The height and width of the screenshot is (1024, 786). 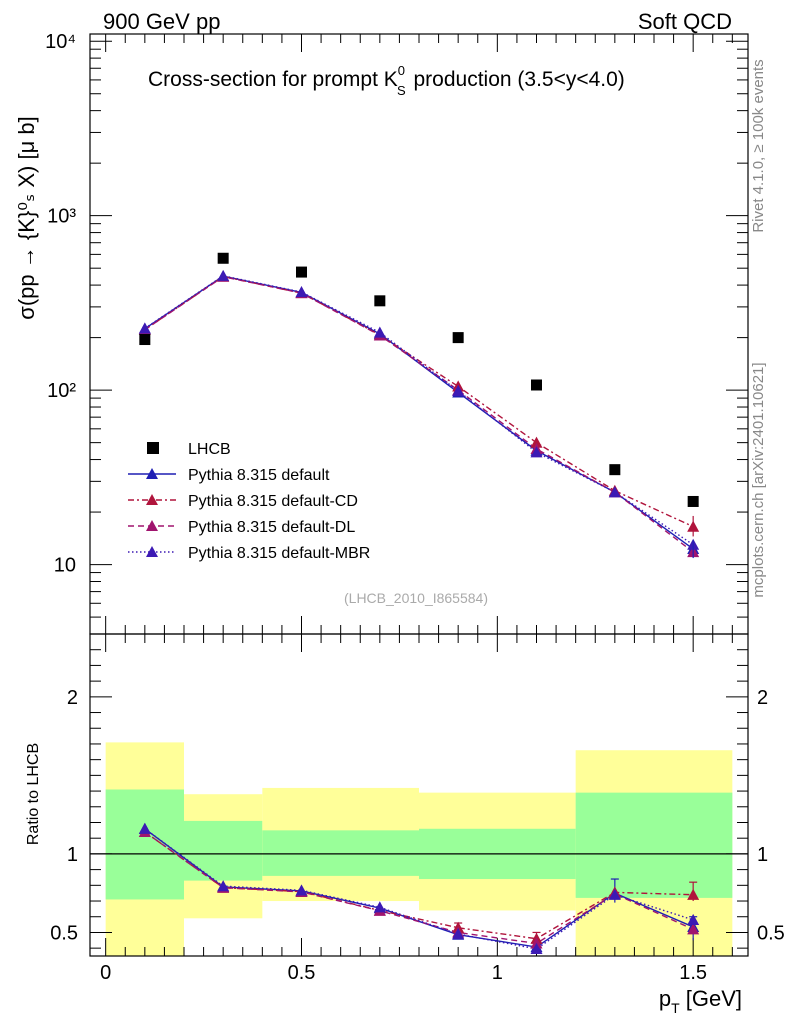 I want to click on process-label: Soft QCD, so click(x=685, y=21).